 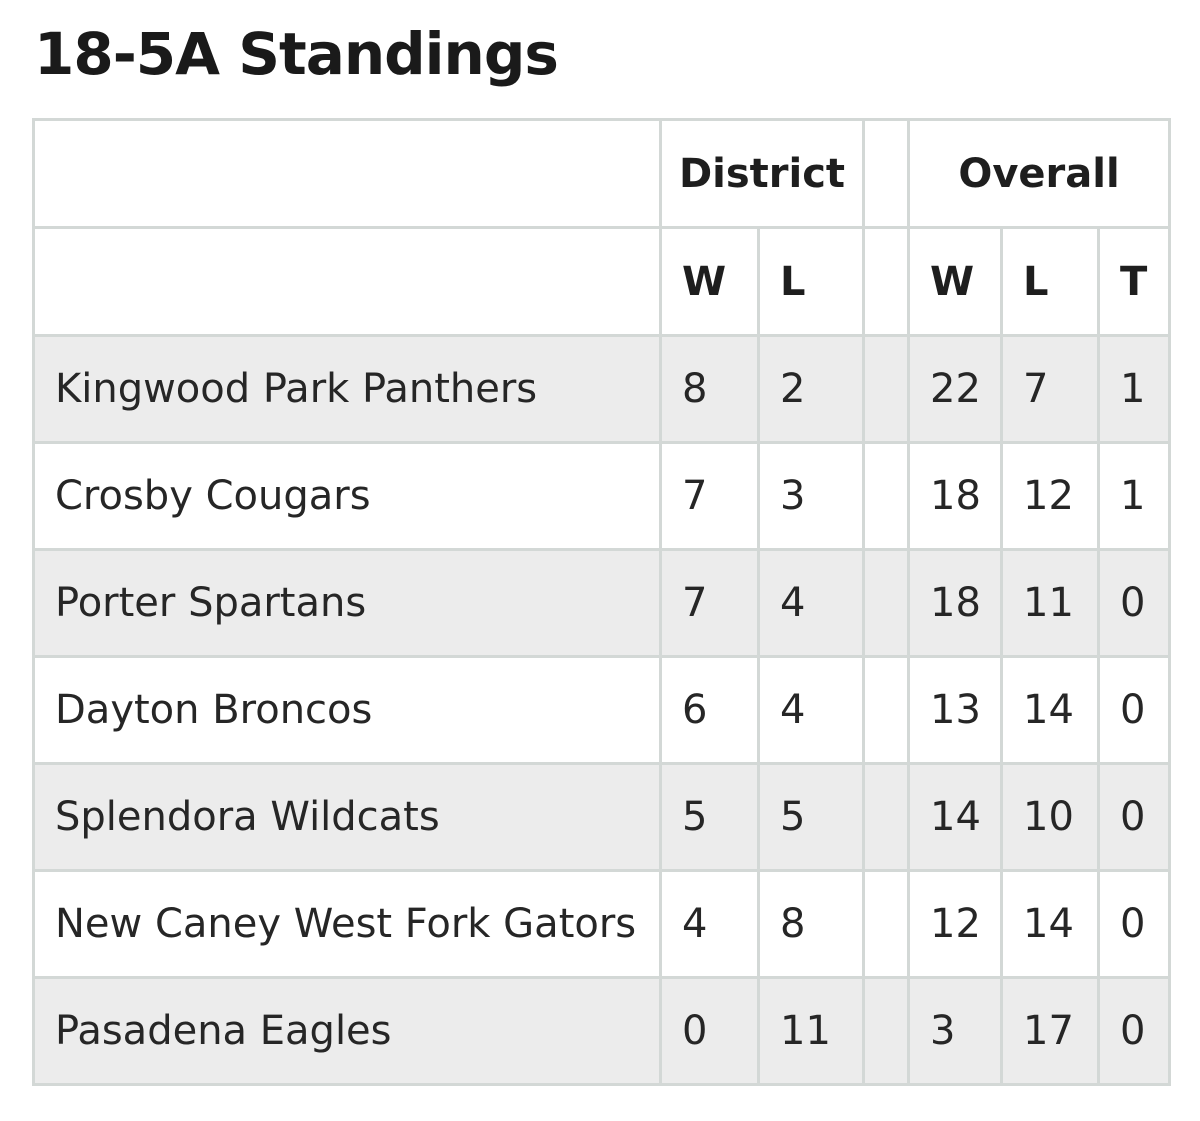 I want to click on table-row: Splendora Wildcats 5 5 14 10 0, so click(x=602, y=817).